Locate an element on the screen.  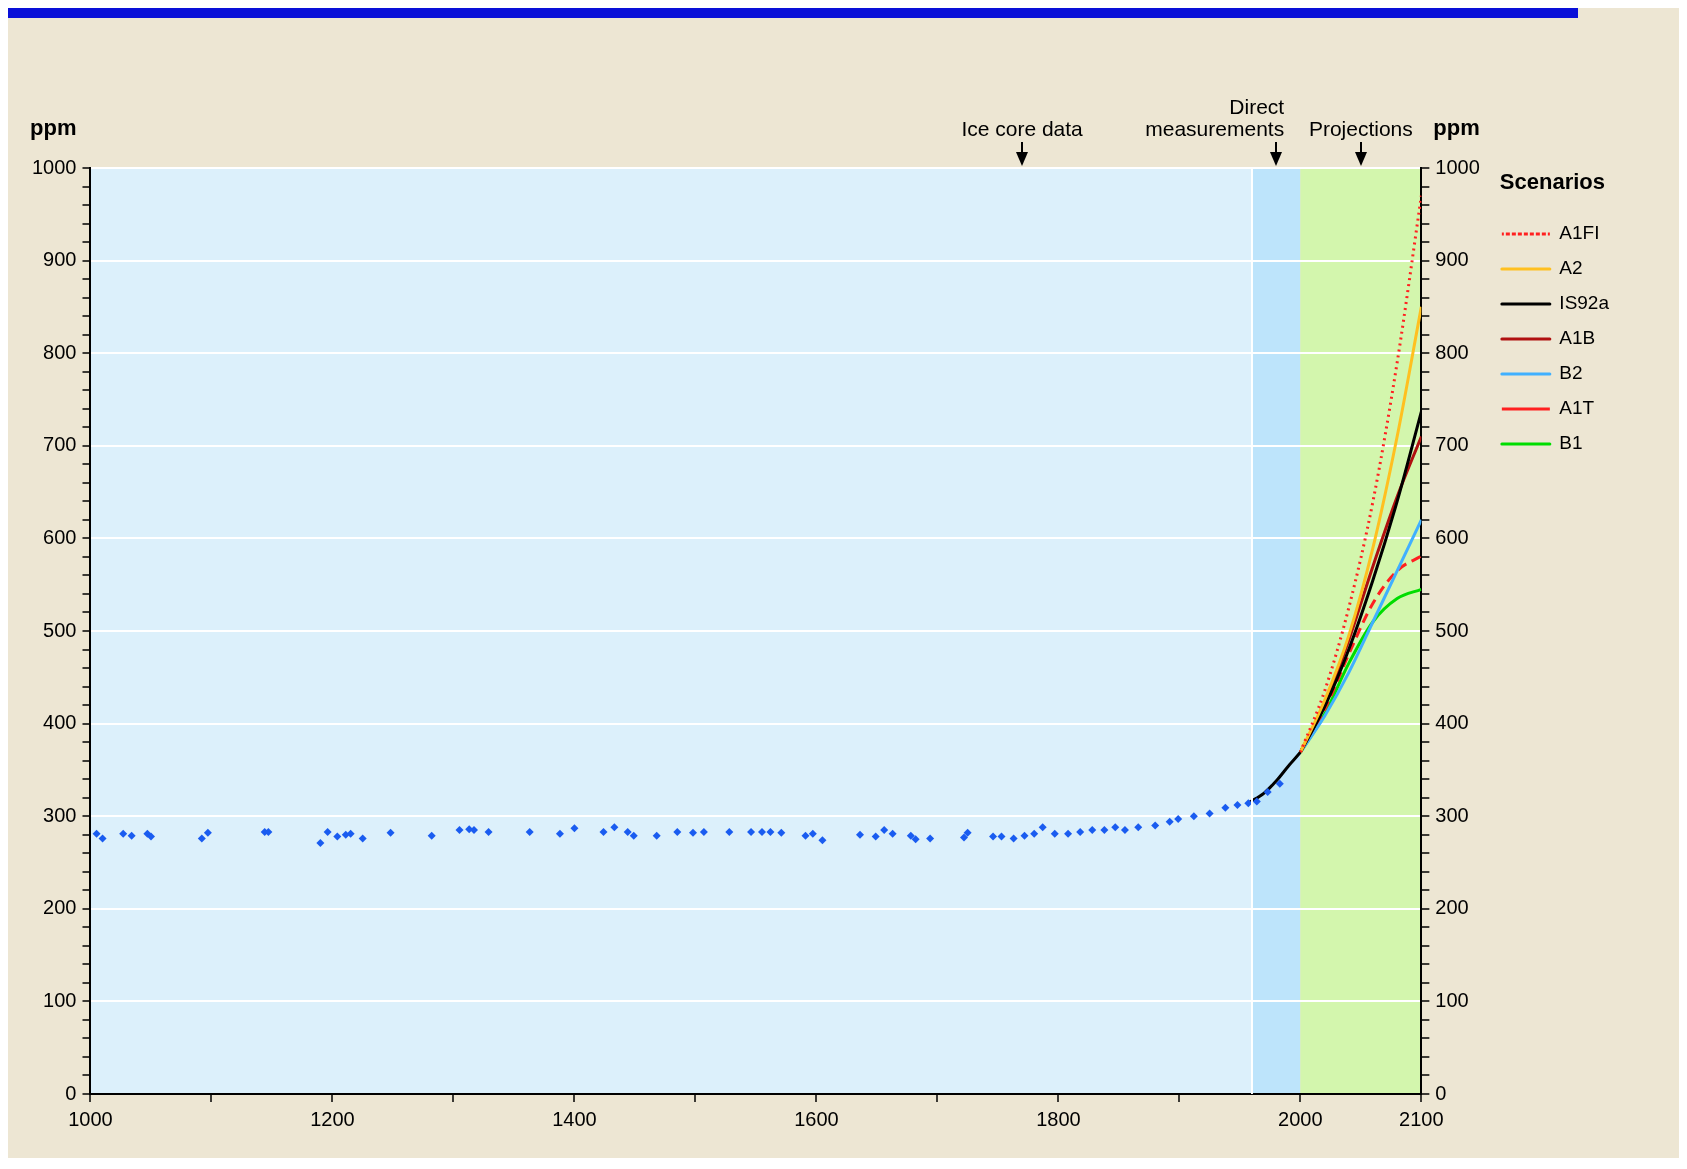
legend-label: A1FI is located at coordinates (1579, 233).